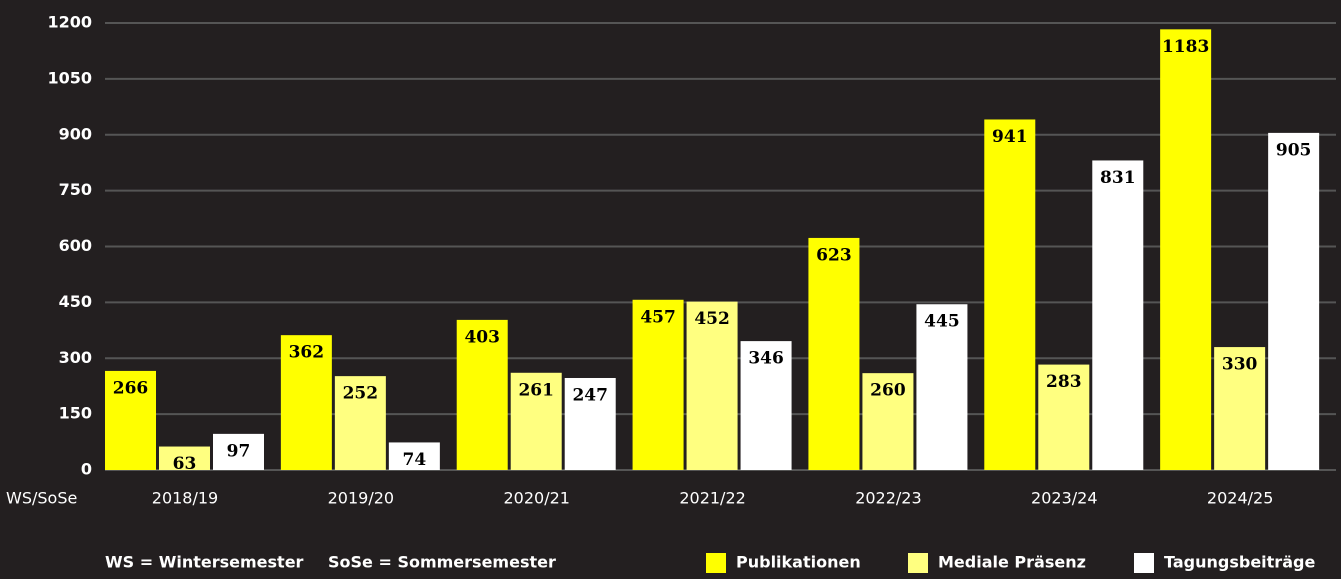 This screenshot has height=579, width=1341. Describe the element at coordinates (1185, 47) in the screenshot. I see `value-label: 1183` at that location.